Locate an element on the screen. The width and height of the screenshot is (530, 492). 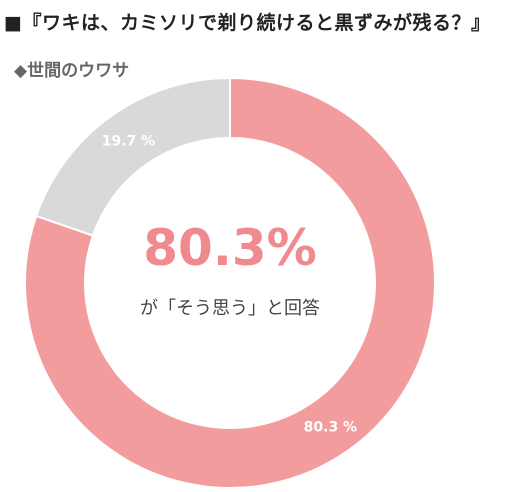
center-caption: が「そう思う」と回答 is located at coordinates (230, 308).